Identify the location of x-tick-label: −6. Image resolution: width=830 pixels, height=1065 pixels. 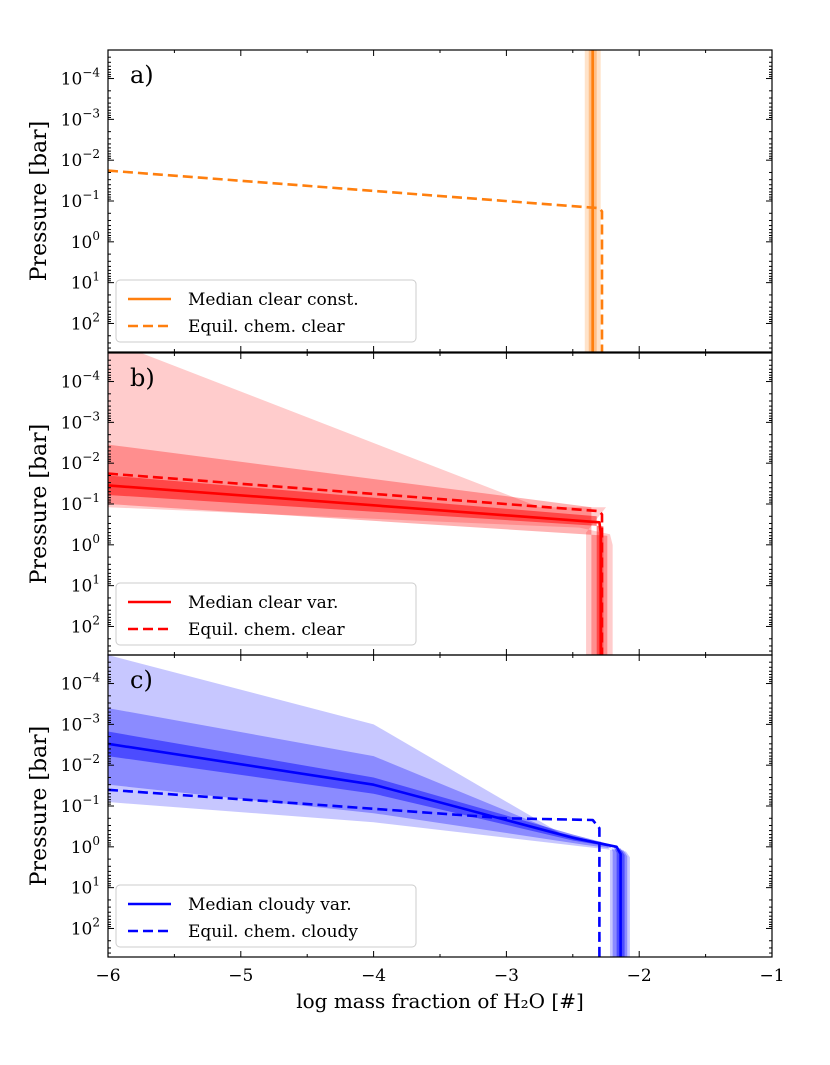
(107, 976).